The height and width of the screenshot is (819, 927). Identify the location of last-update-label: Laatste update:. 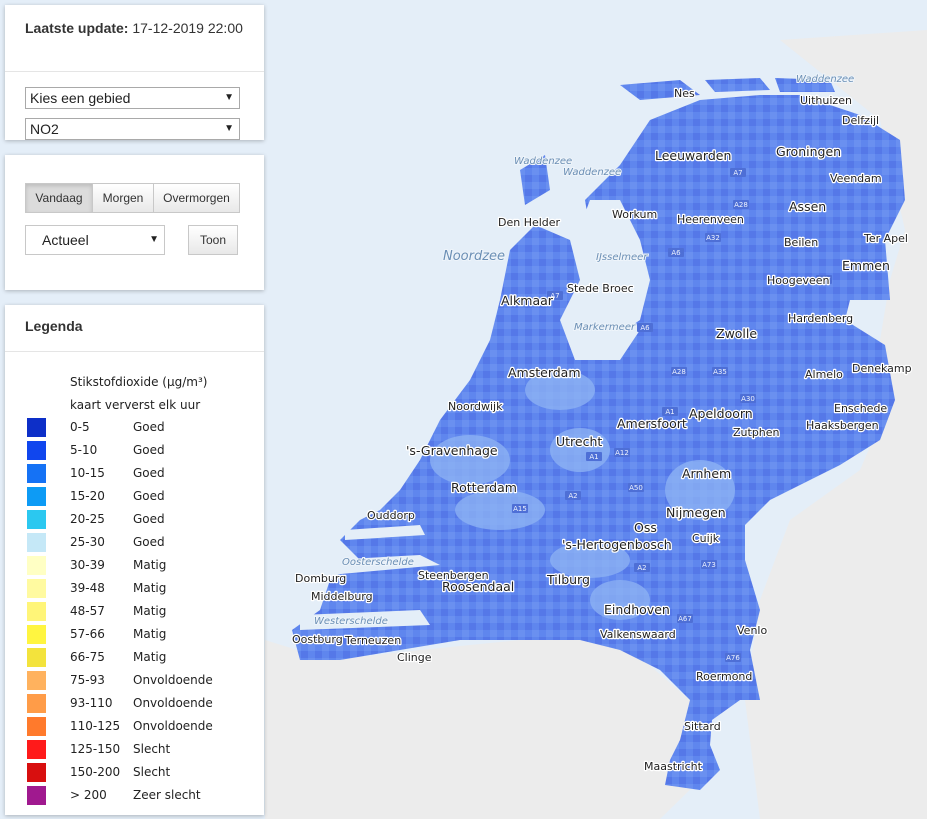
(77, 28).